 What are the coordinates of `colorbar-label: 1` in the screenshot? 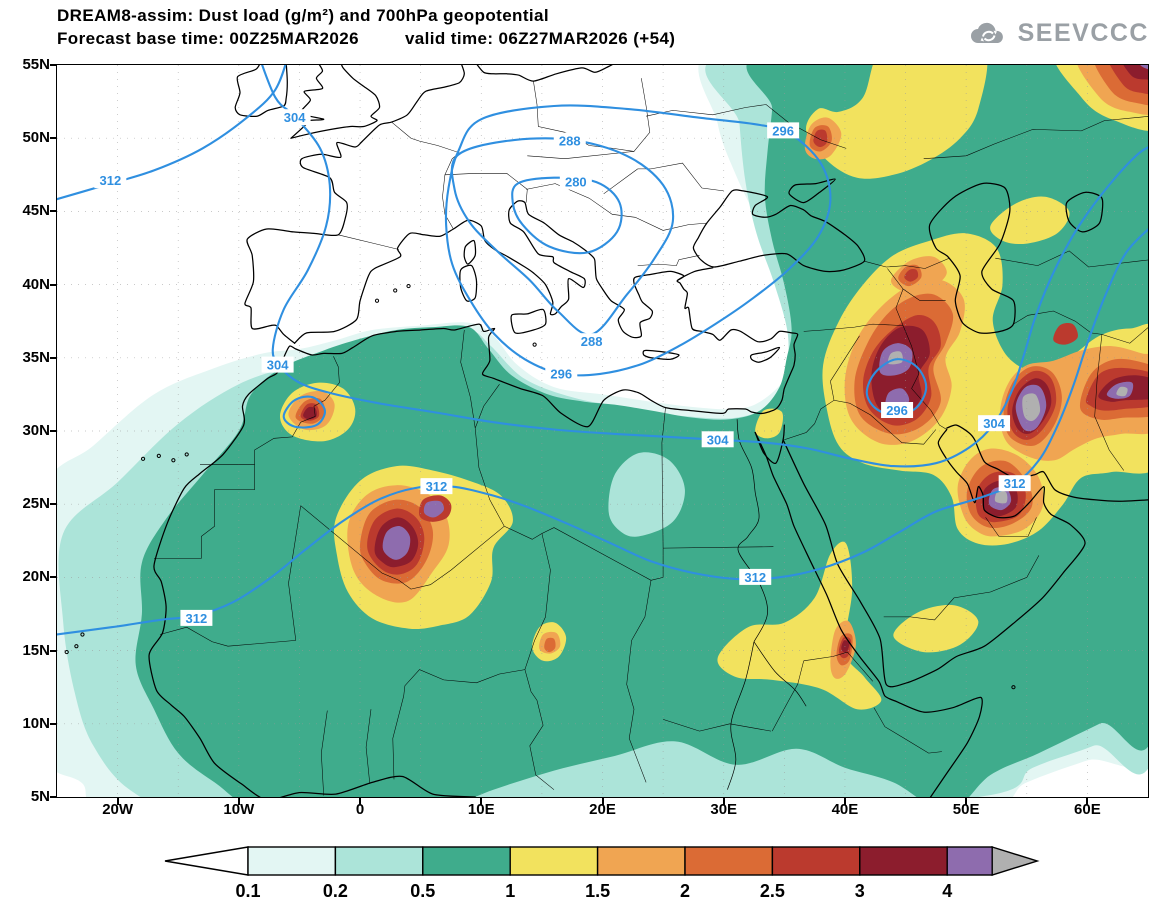 It's located at (510, 891).